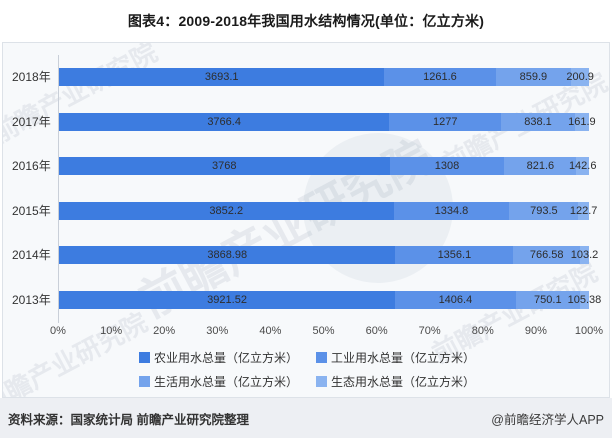 This screenshot has width=612, height=438. Describe the element at coordinates (403, 358) in the screenshot. I see `legend-label: 工业用水总量（亿立方米）` at that location.